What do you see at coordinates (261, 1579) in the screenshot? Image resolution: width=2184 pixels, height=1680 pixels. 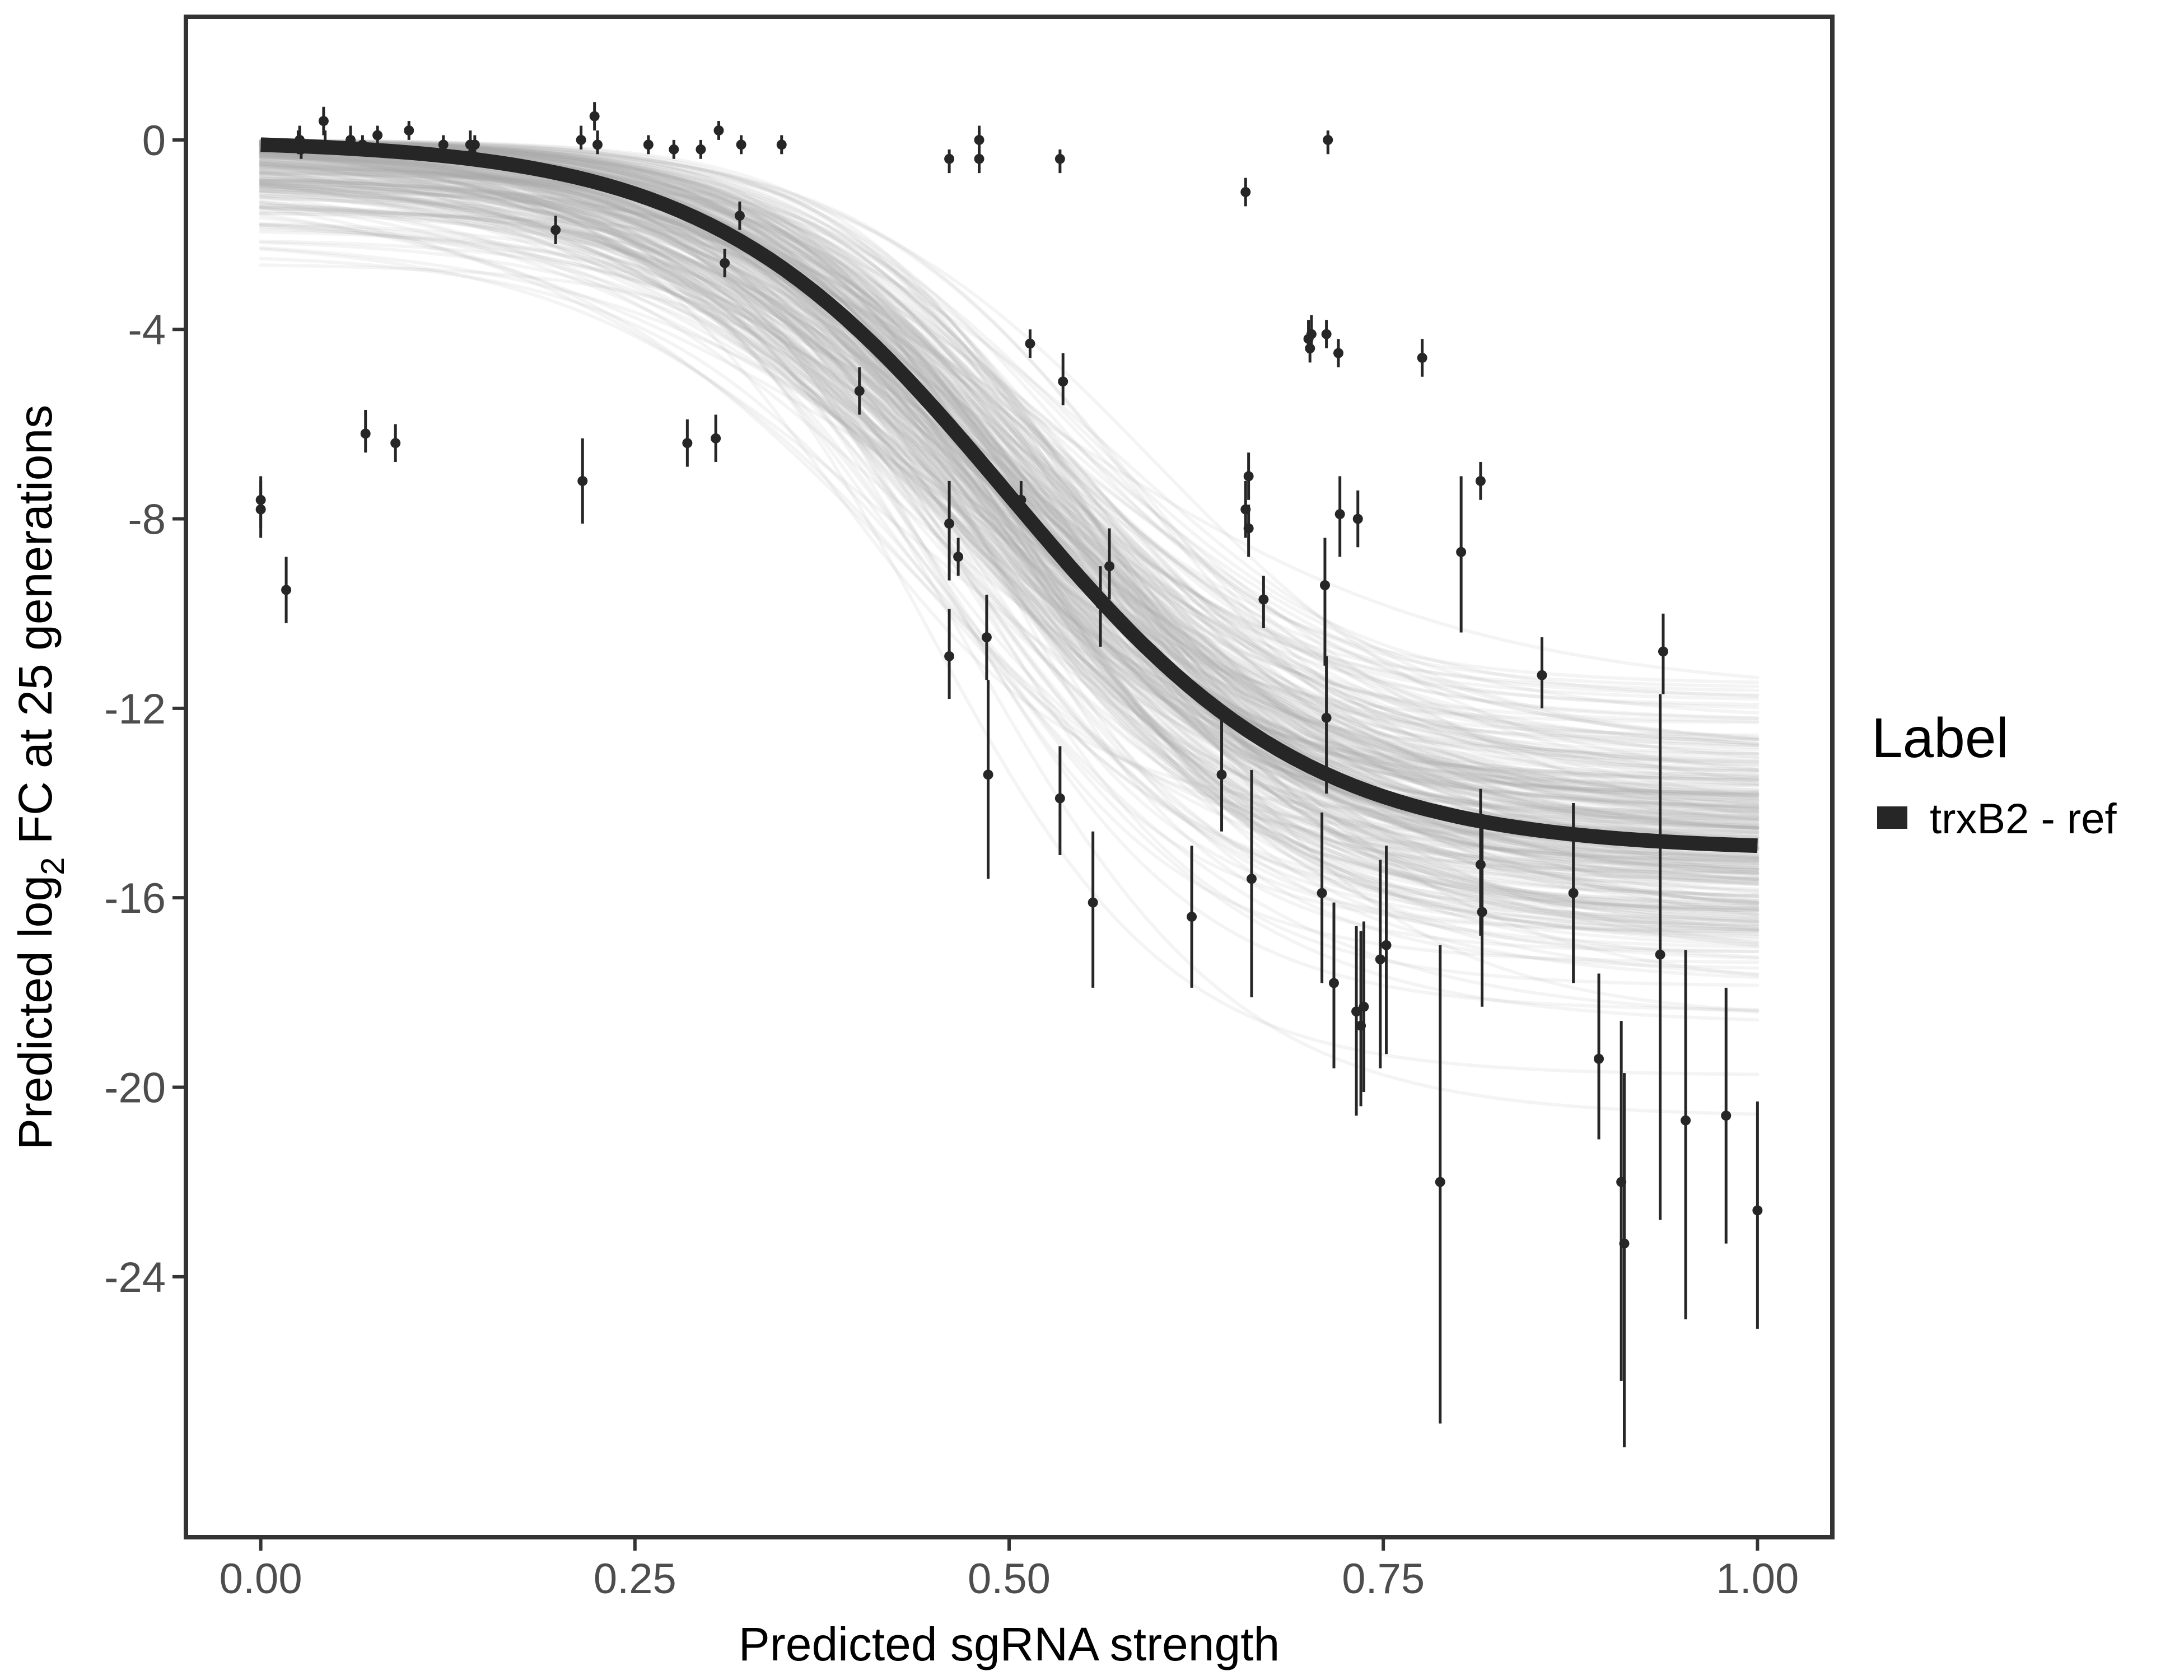 I see `x-tick-label: 0.00` at bounding box center [261, 1579].